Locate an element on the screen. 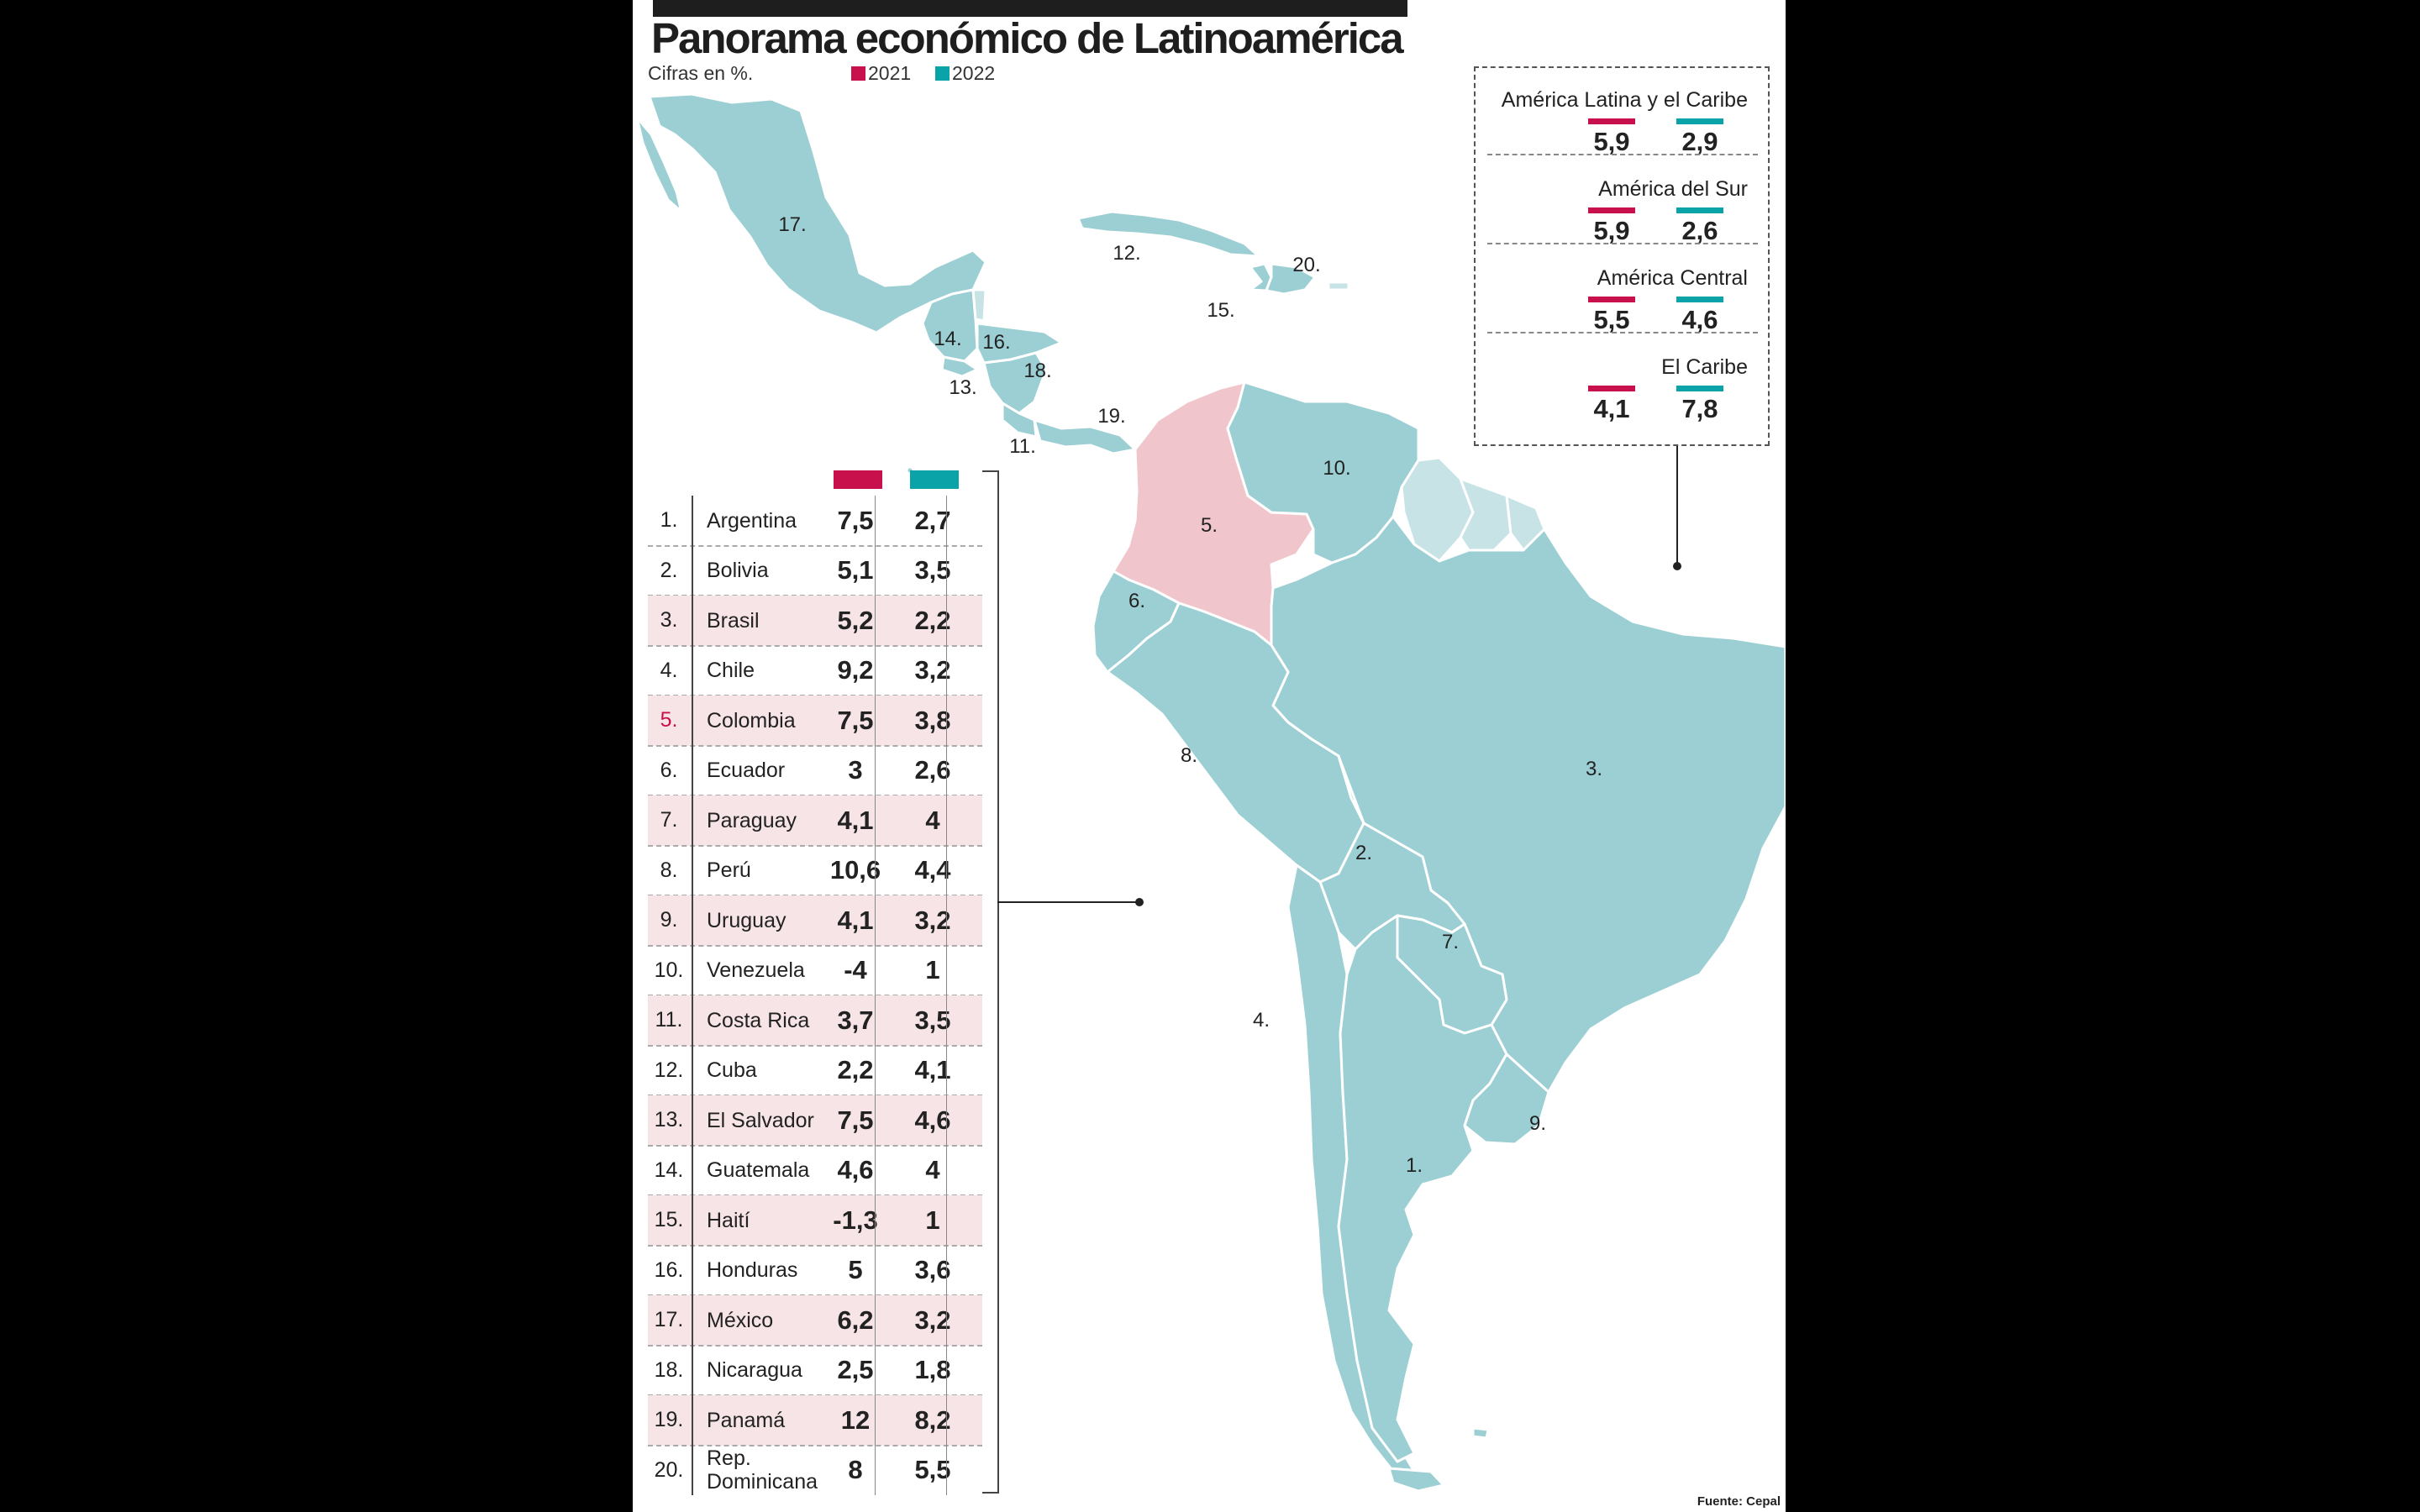 This screenshot has height=1512, width=2420. country-name: Brasil is located at coordinates (734, 620).